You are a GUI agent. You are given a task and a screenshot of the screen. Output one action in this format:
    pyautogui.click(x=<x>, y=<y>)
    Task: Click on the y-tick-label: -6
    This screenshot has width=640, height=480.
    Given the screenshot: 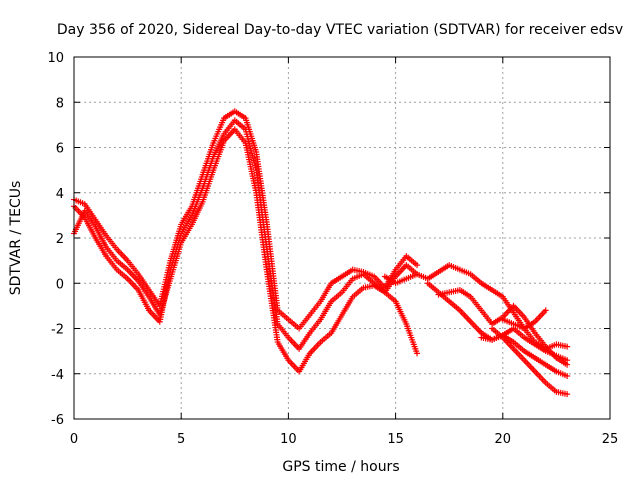 What is the action you would take?
    pyautogui.click(x=57, y=420)
    